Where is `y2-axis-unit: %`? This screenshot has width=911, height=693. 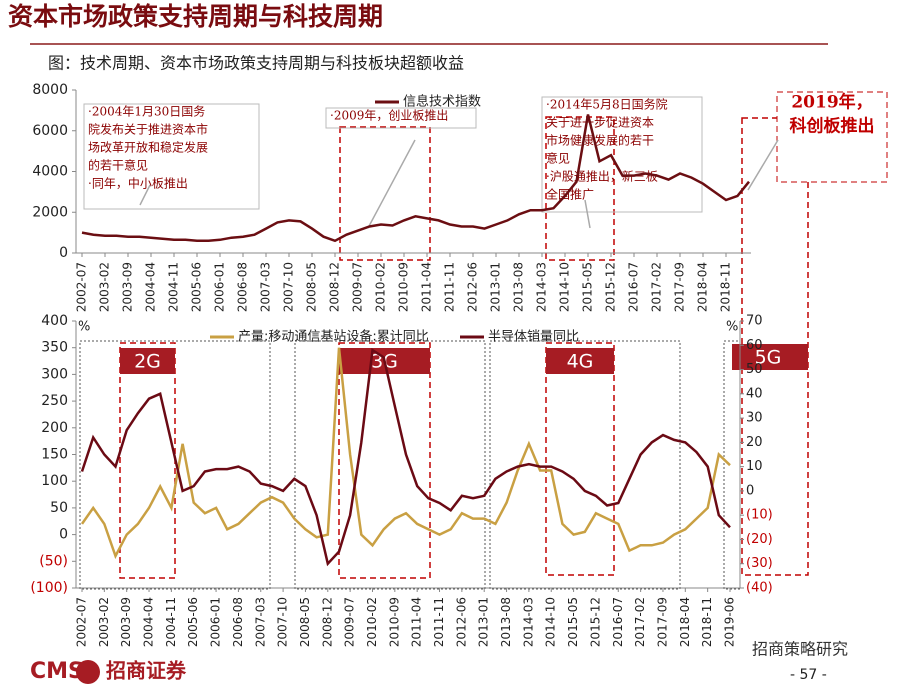
y2-axis-unit: % is located at coordinates (732, 327).